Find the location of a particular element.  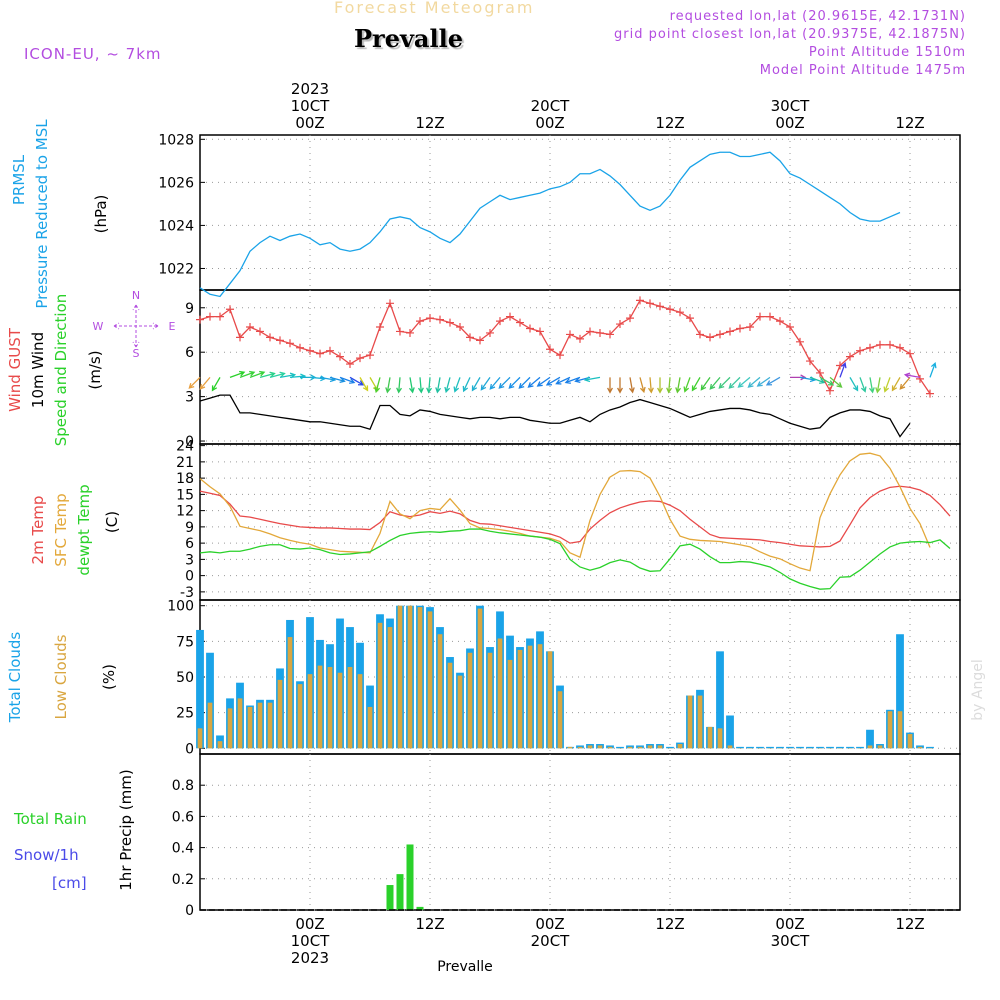

credit-text: by Angel is located at coordinates (978, 689).